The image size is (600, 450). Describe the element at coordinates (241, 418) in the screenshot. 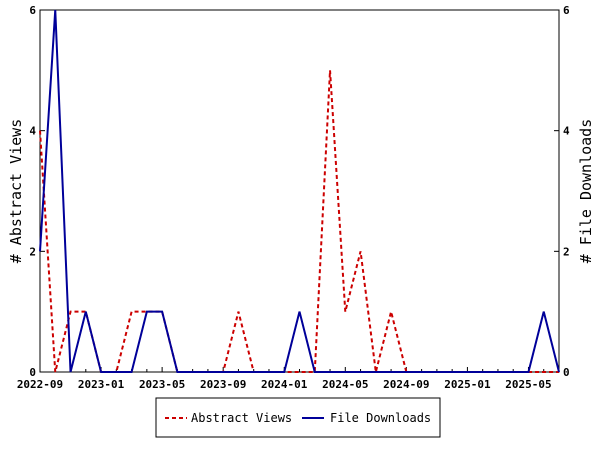

I see `legend-label-abstract-views: Abstract Views` at that location.